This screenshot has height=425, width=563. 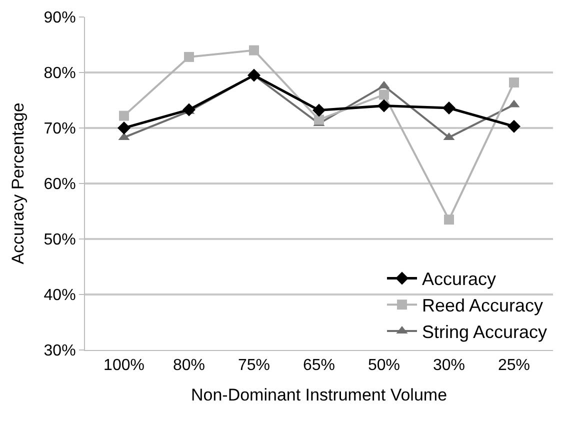 What do you see at coordinates (60, 295) in the screenshot?
I see `y-tick-label: 40%` at bounding box center [60, 295].